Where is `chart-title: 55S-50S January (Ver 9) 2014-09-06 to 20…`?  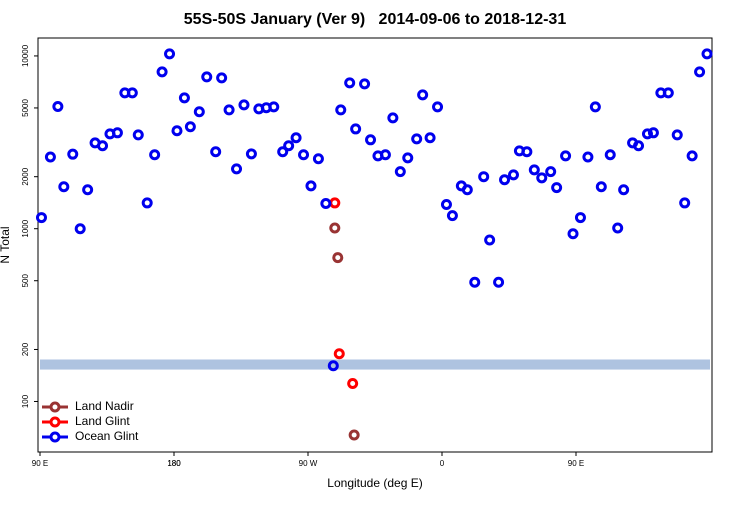
chart-title: 55S-50S January (Ver 9) 2014-09-06 to 20… is located at coordinates (375, 19).